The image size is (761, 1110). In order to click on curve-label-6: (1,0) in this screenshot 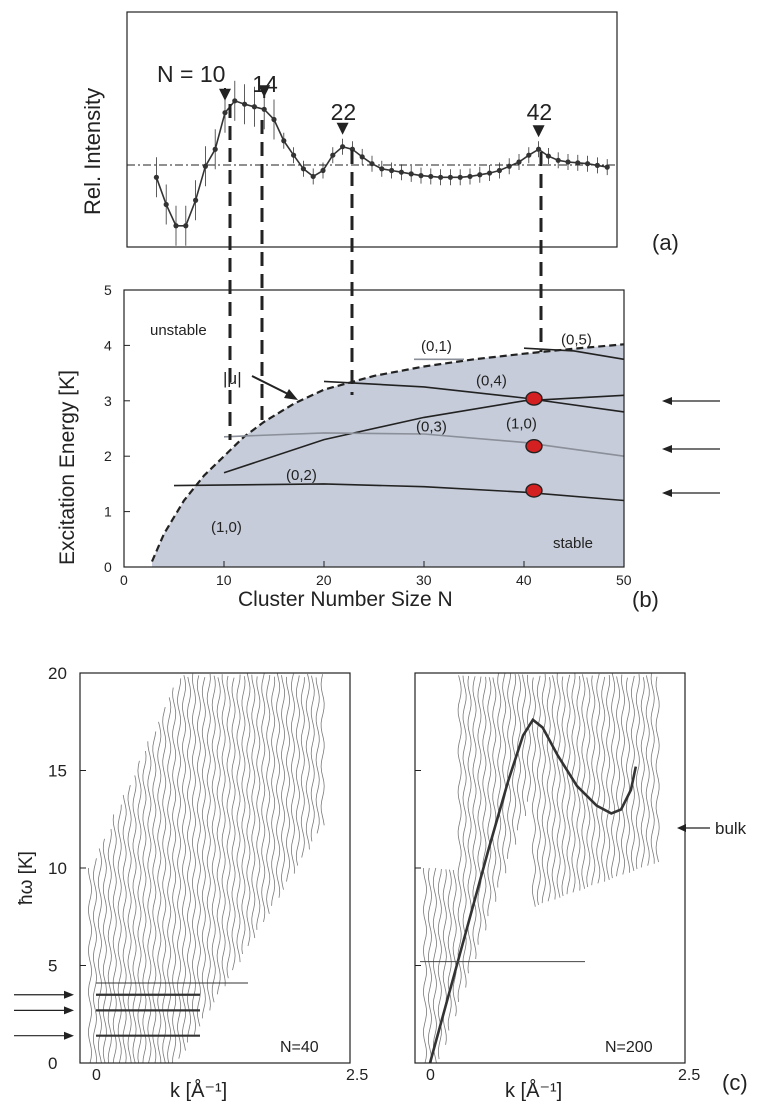, I will do `click(226, 527)`.